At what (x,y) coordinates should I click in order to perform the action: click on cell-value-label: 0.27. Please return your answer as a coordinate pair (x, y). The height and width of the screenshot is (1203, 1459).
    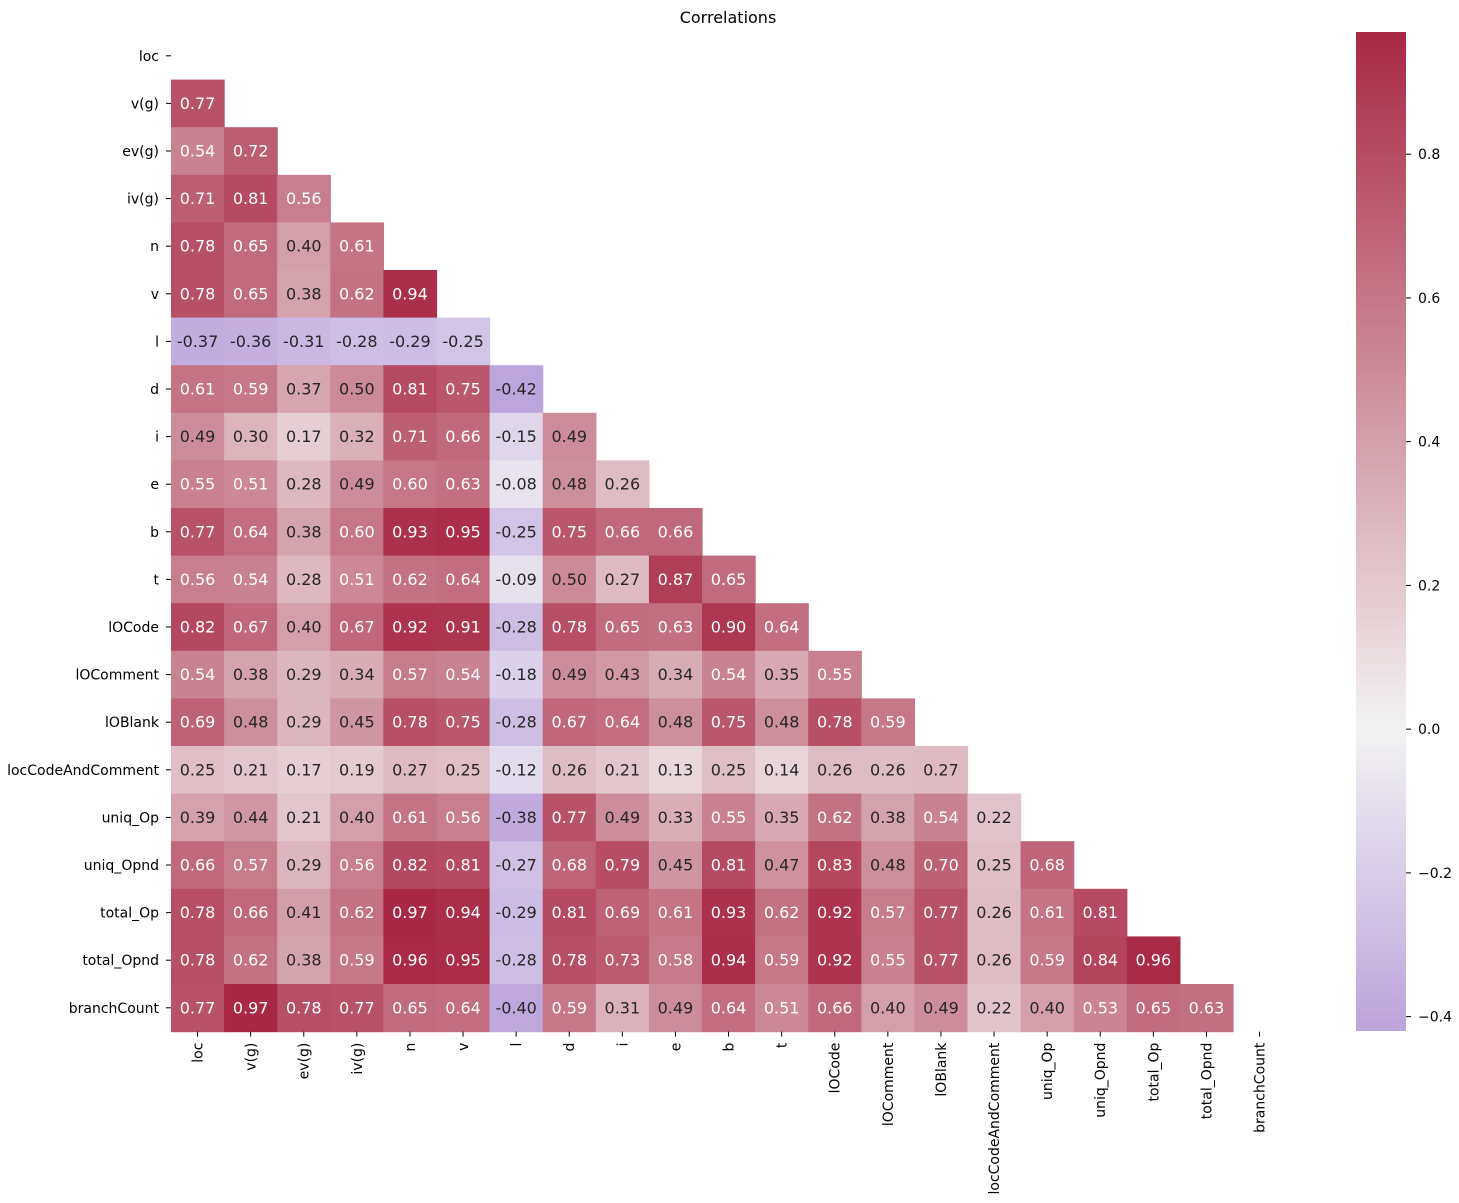
    Looking at the image, I should click on (623, 579).